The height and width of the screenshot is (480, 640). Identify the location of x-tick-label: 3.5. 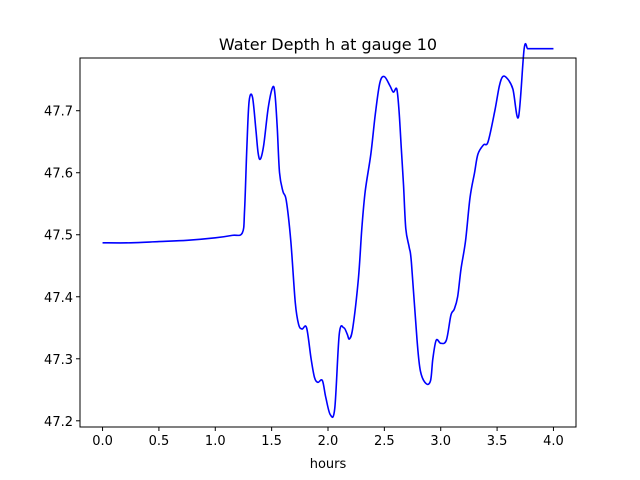
(497, 441).